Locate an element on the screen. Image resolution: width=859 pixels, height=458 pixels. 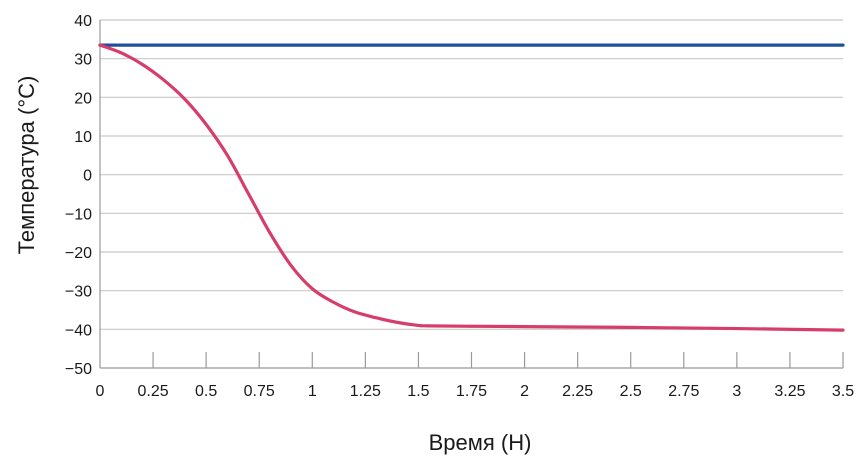
x-tick-marks is located at coordinates (498, 360).